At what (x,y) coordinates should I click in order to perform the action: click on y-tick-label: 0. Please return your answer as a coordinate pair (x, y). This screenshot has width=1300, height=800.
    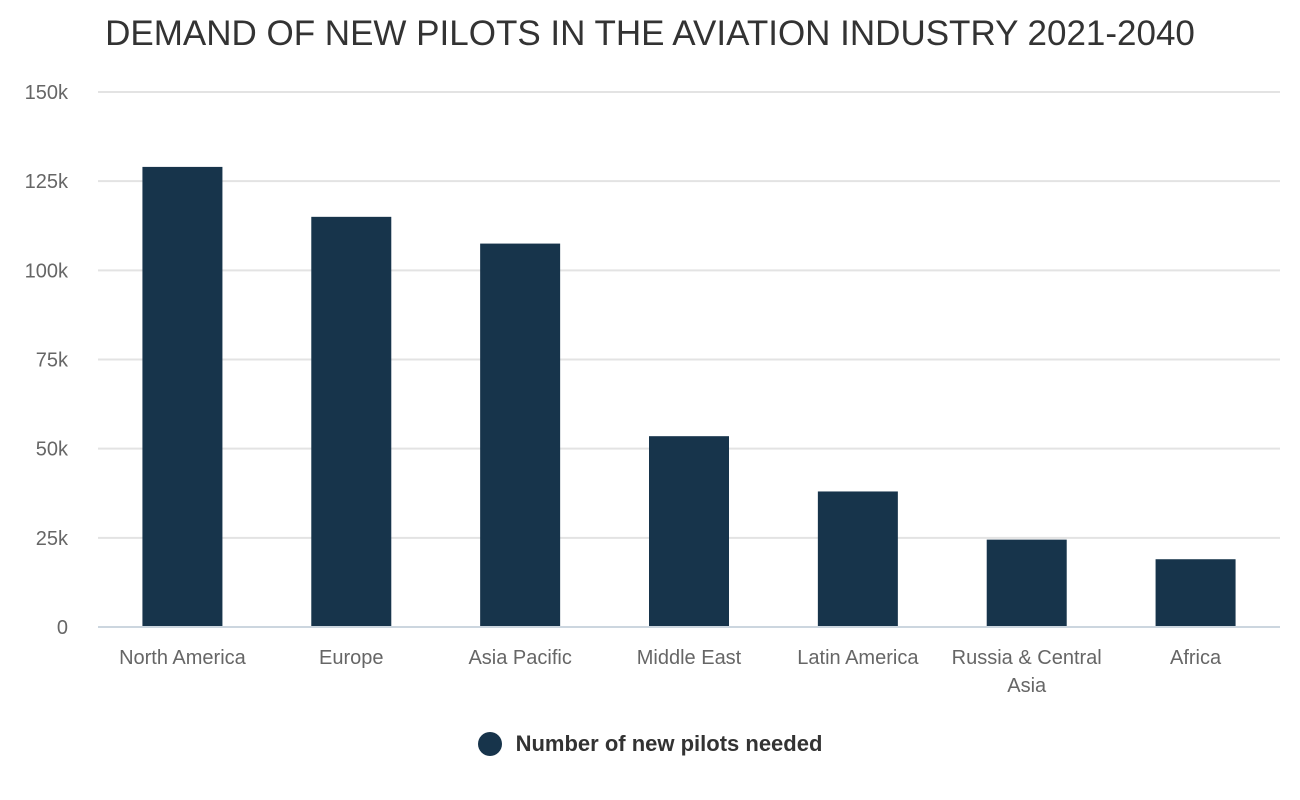
    Looking at the image, I should click on (62, 628).